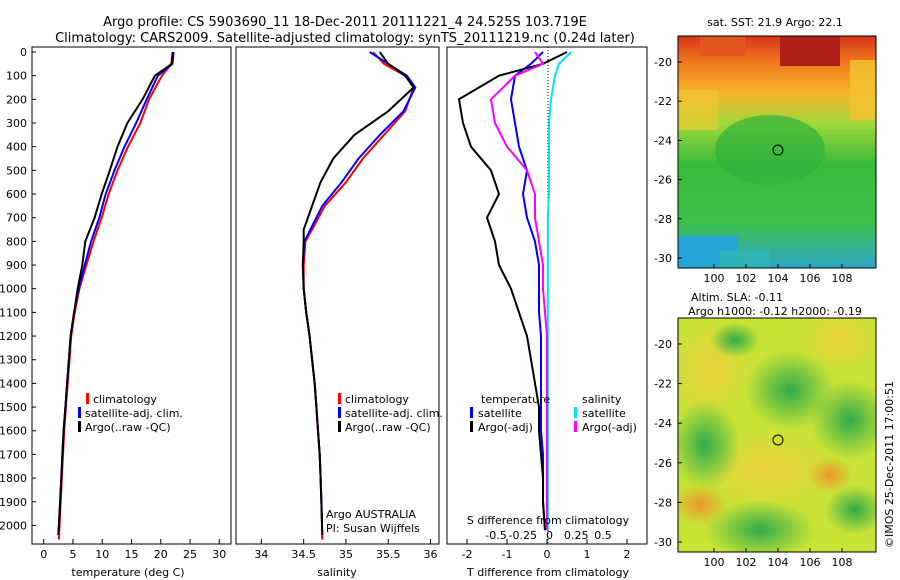 The image size is (900, 580). Describe the element at coordinates (842, 278) in the screenshot. I see `lon-tick-label: 108` at that location.